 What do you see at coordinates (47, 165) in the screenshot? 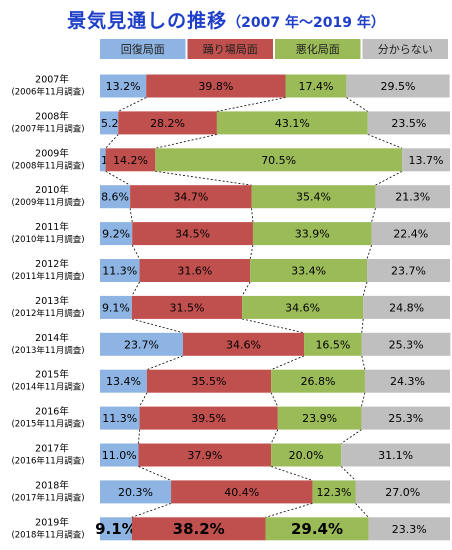
I see `category-survey: (2008年11月調査)` at bounding box center [47, 165].